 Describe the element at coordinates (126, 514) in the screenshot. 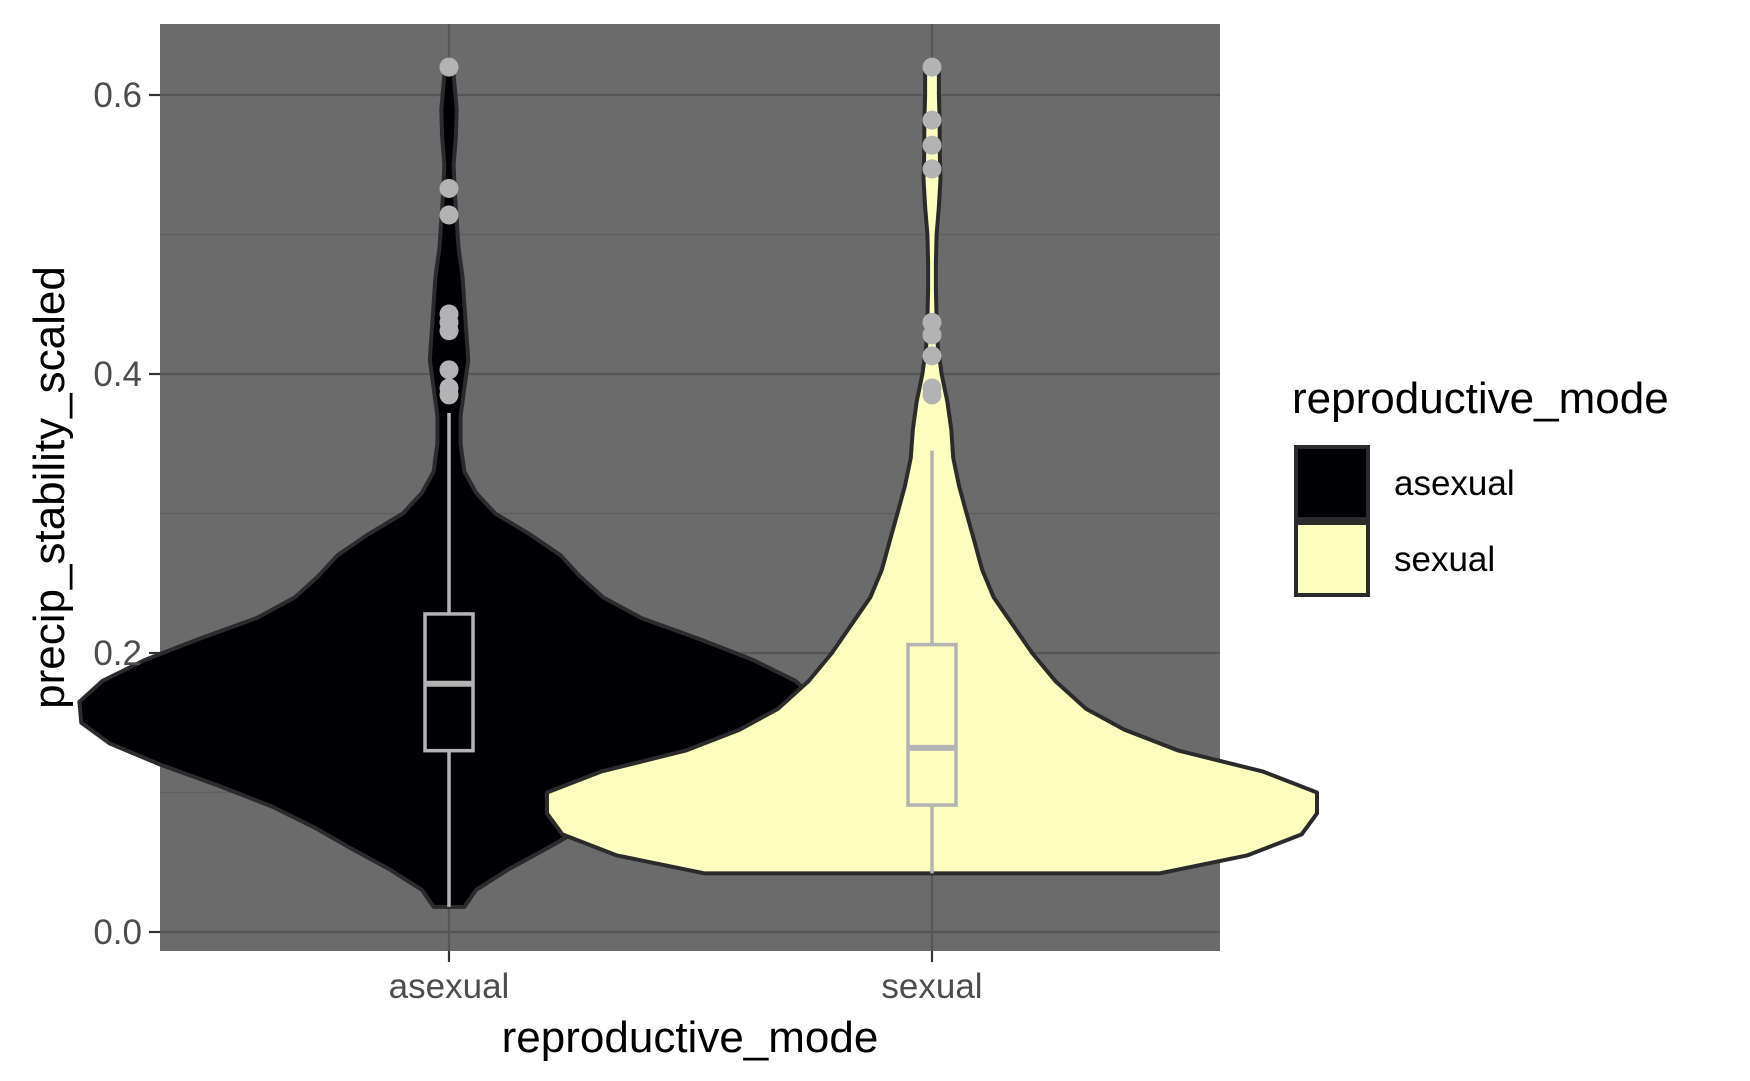

I see `y-axis: 0.0 0.2 0.4 0.6` at that location.